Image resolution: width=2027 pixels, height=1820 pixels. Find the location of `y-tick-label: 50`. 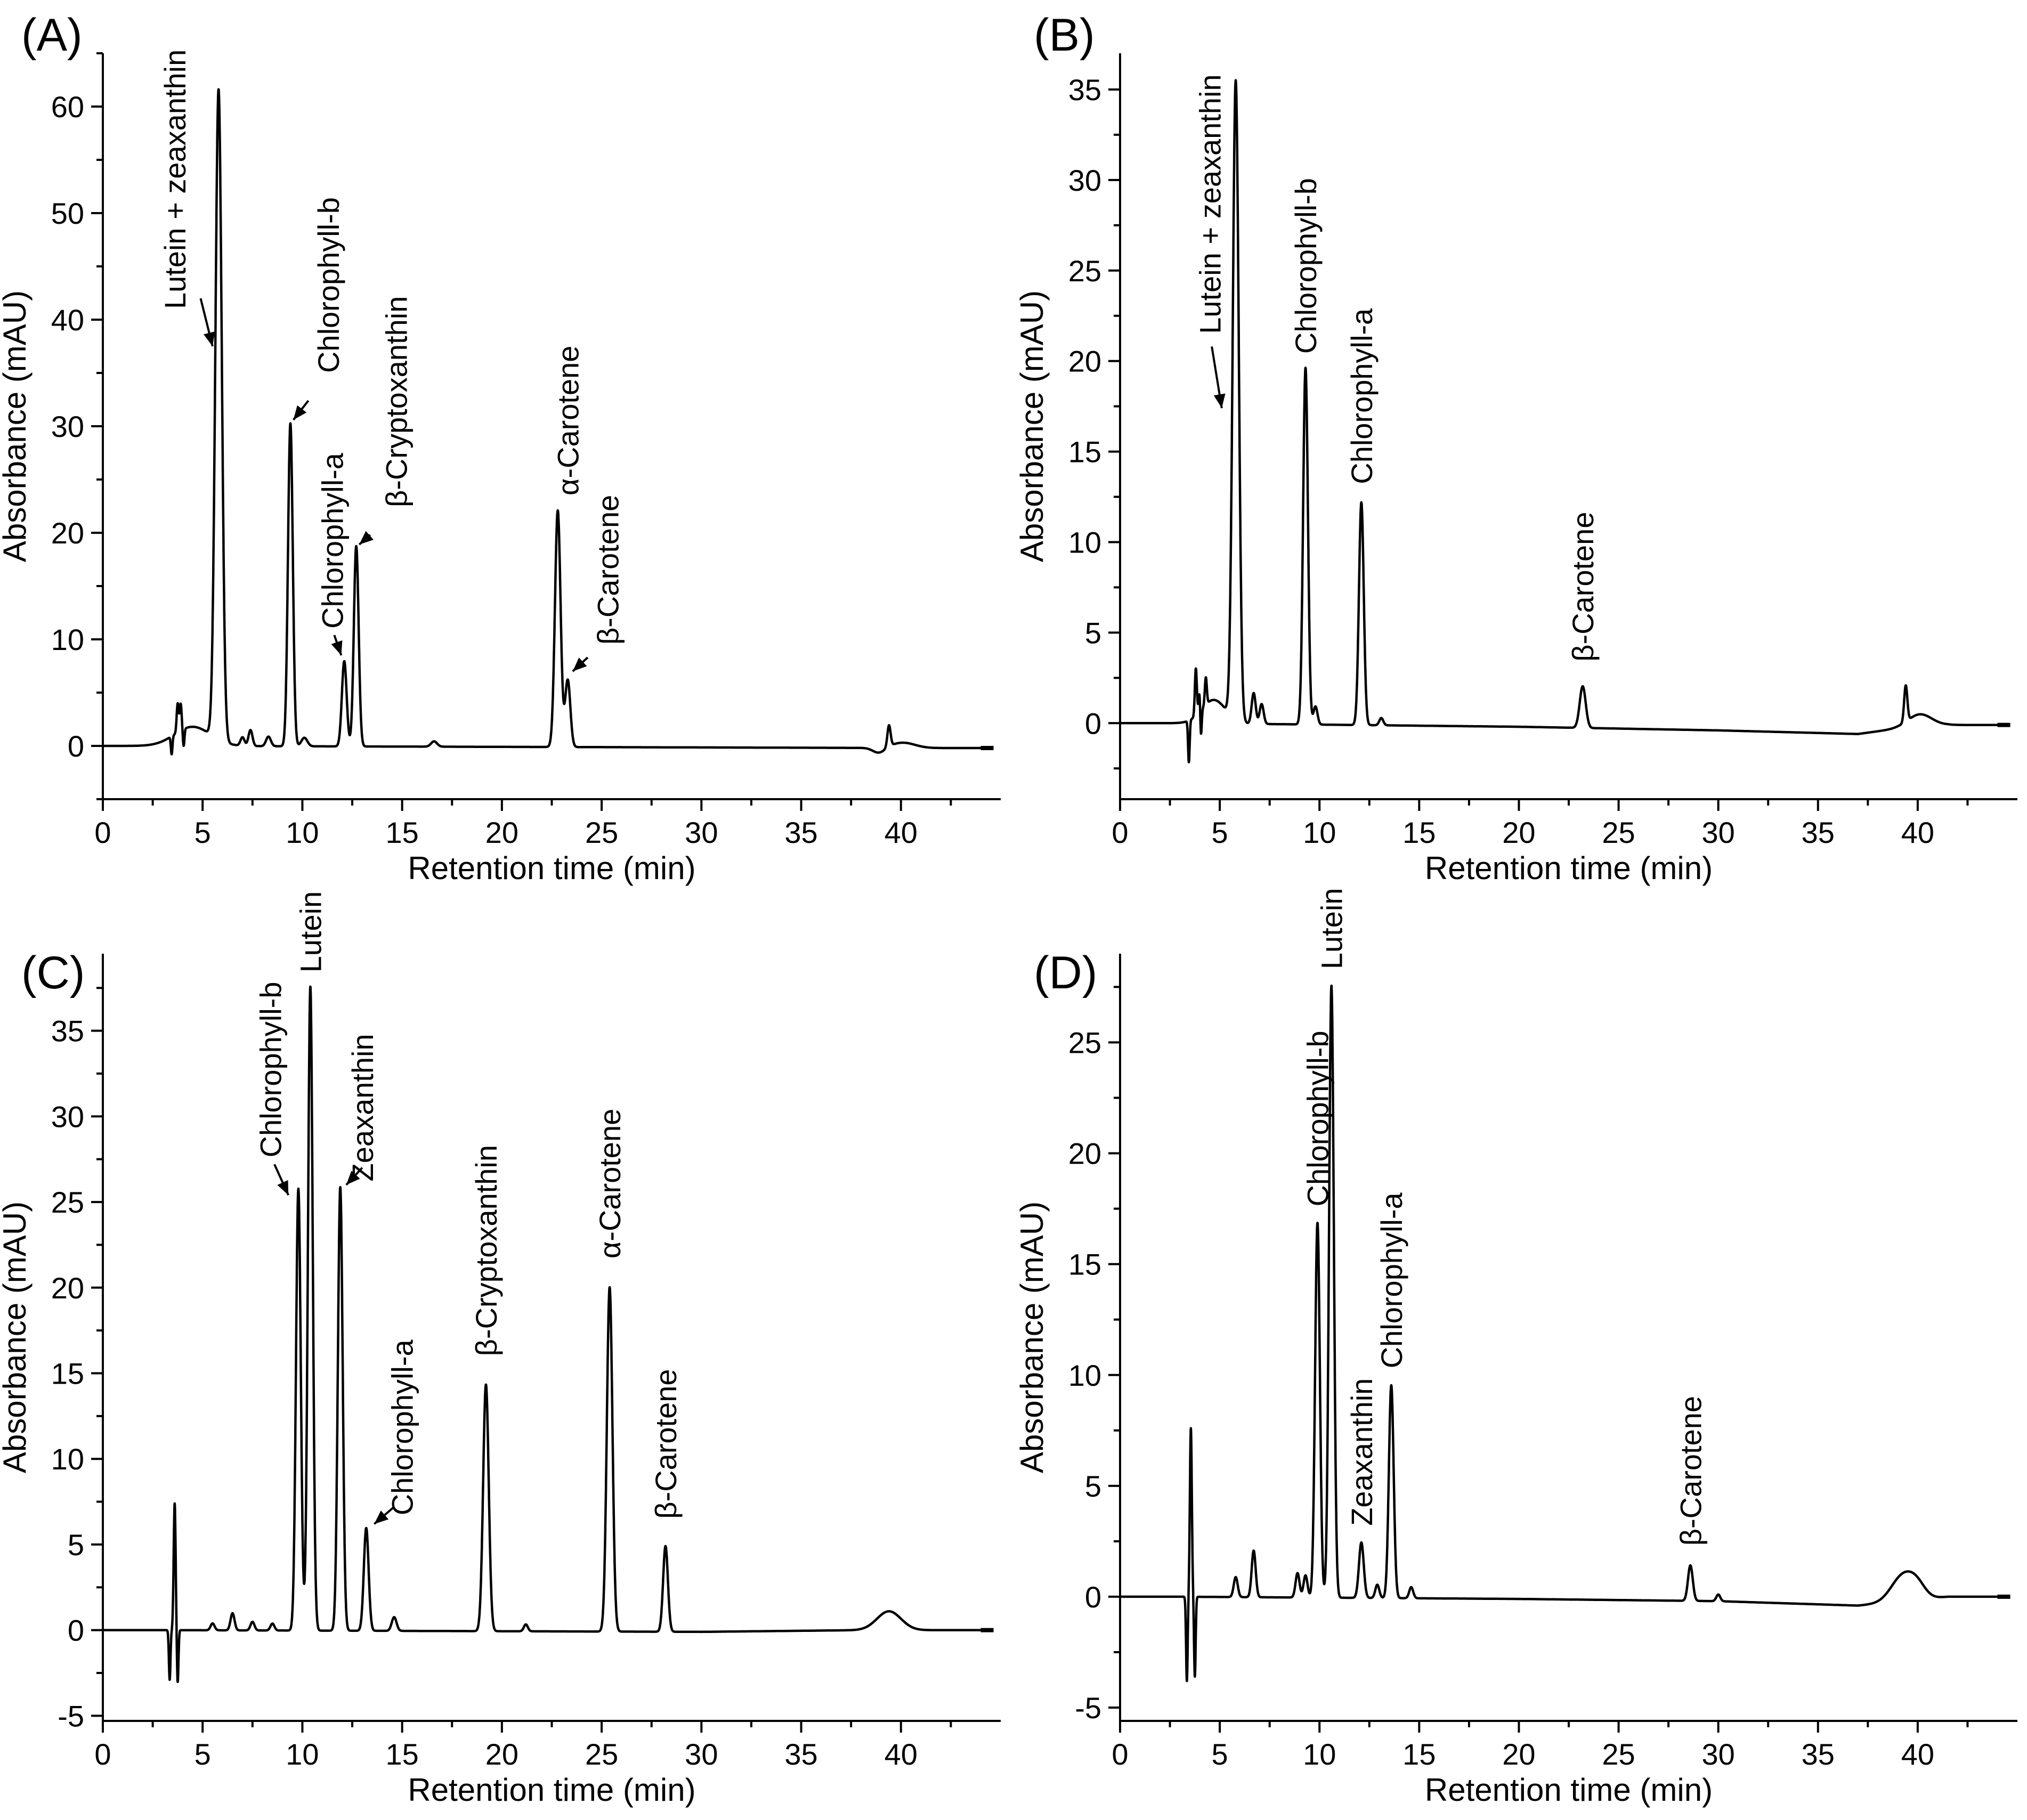

y-tick-label: 50 is located at coordinates (68, 213).